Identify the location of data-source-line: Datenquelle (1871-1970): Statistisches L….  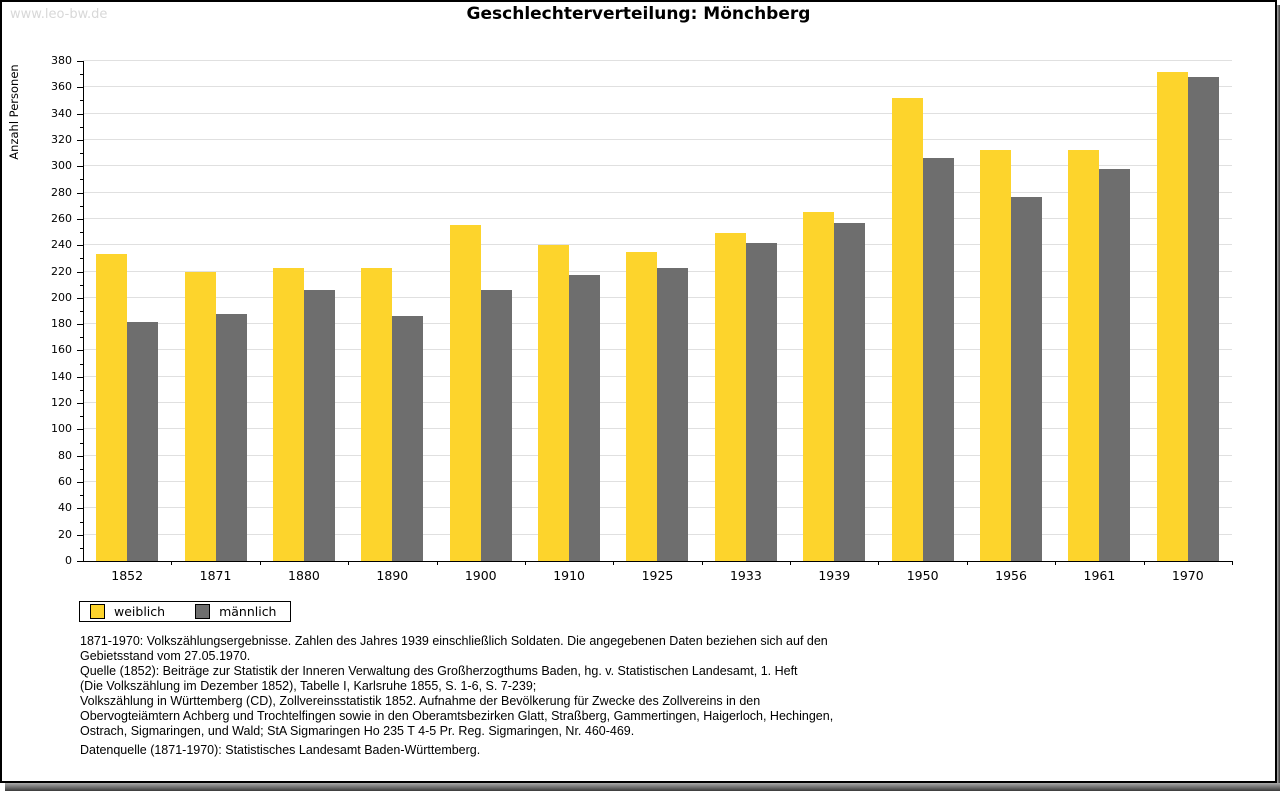
(280, 750).